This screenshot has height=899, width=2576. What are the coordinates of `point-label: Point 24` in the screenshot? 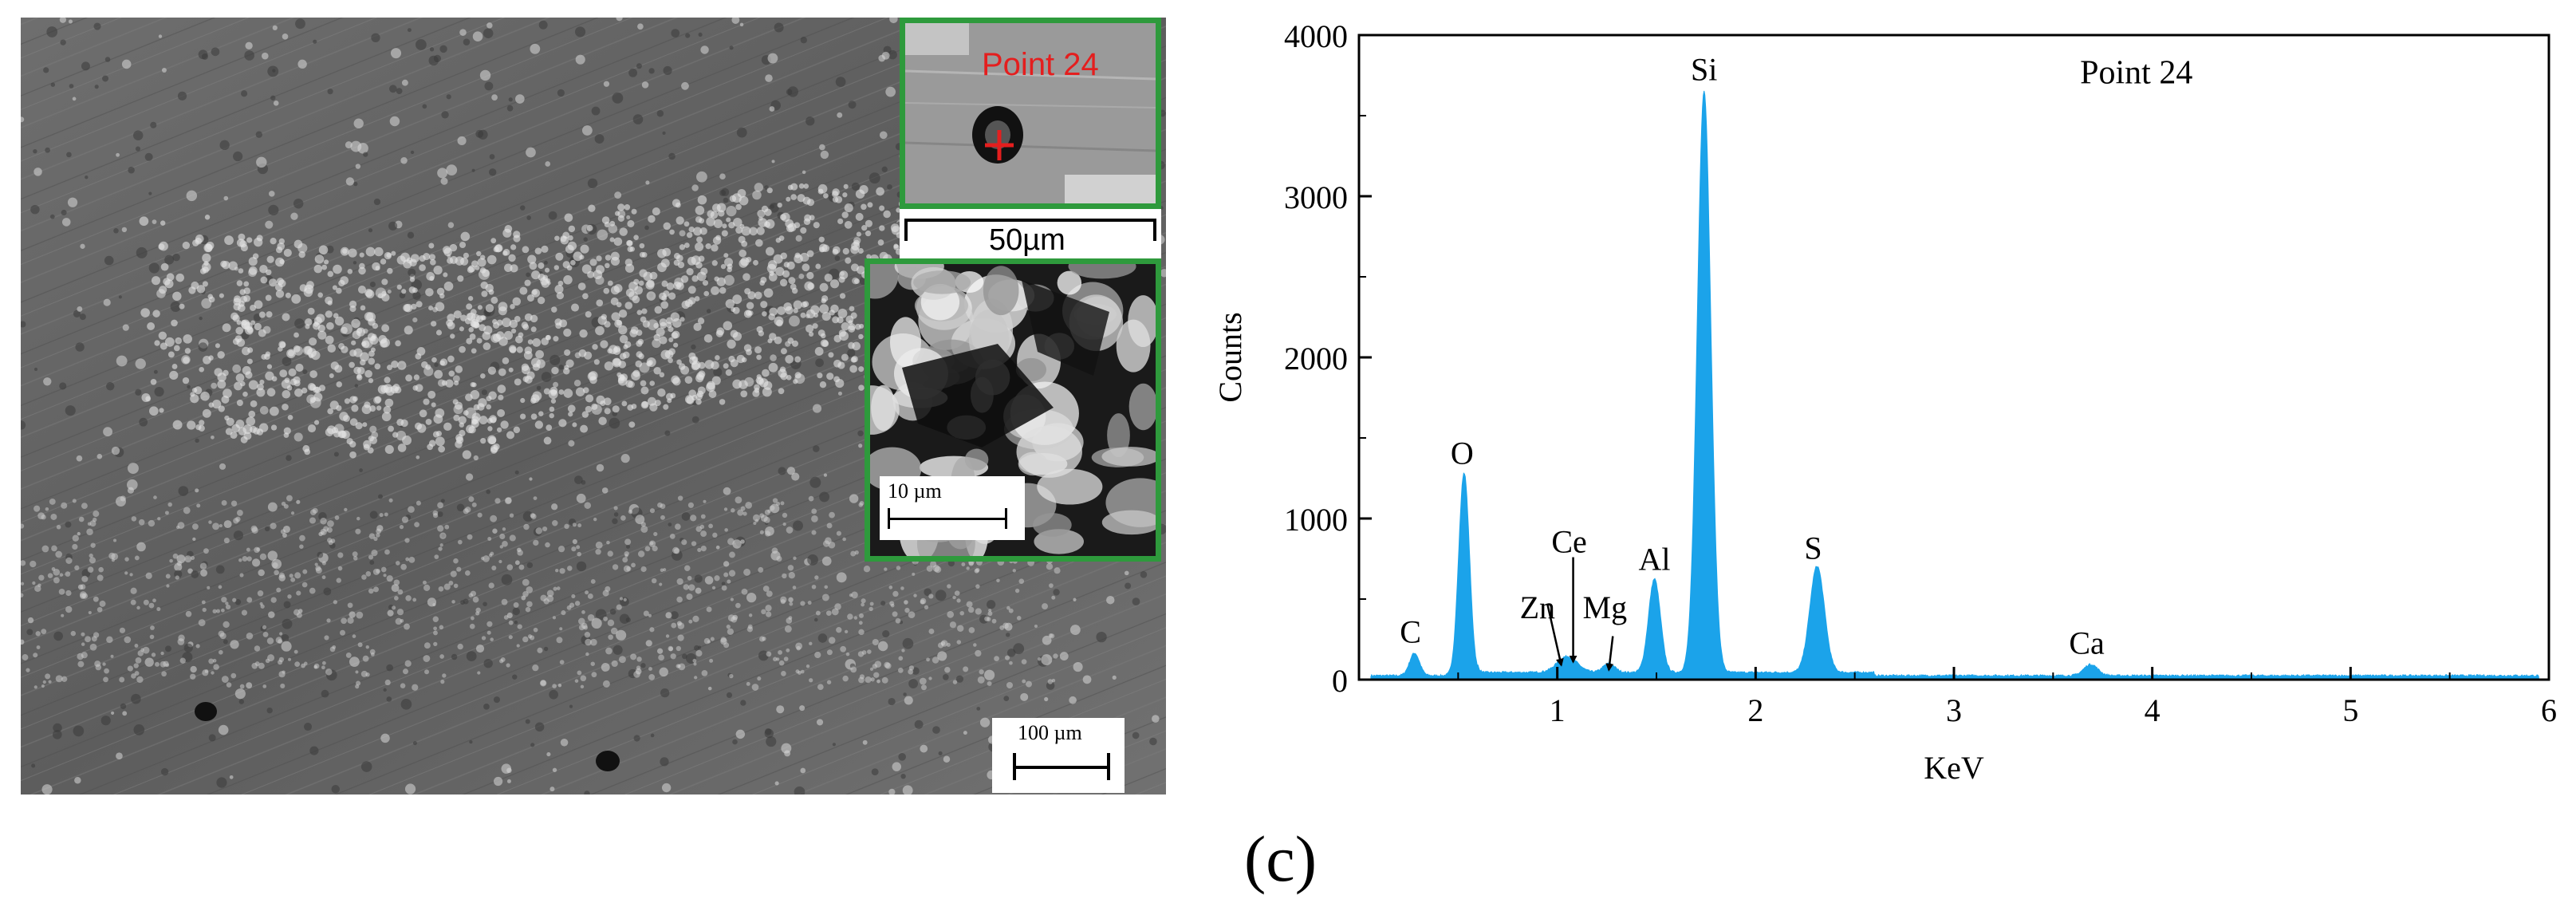 It's located at (1040, 64).